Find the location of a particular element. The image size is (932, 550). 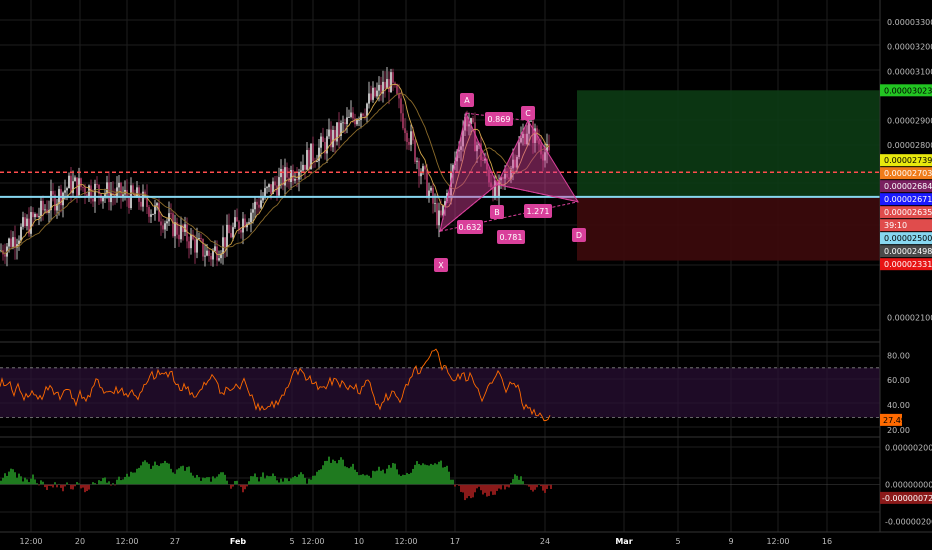

horizontal-levels is located at coordinates (440, 184).